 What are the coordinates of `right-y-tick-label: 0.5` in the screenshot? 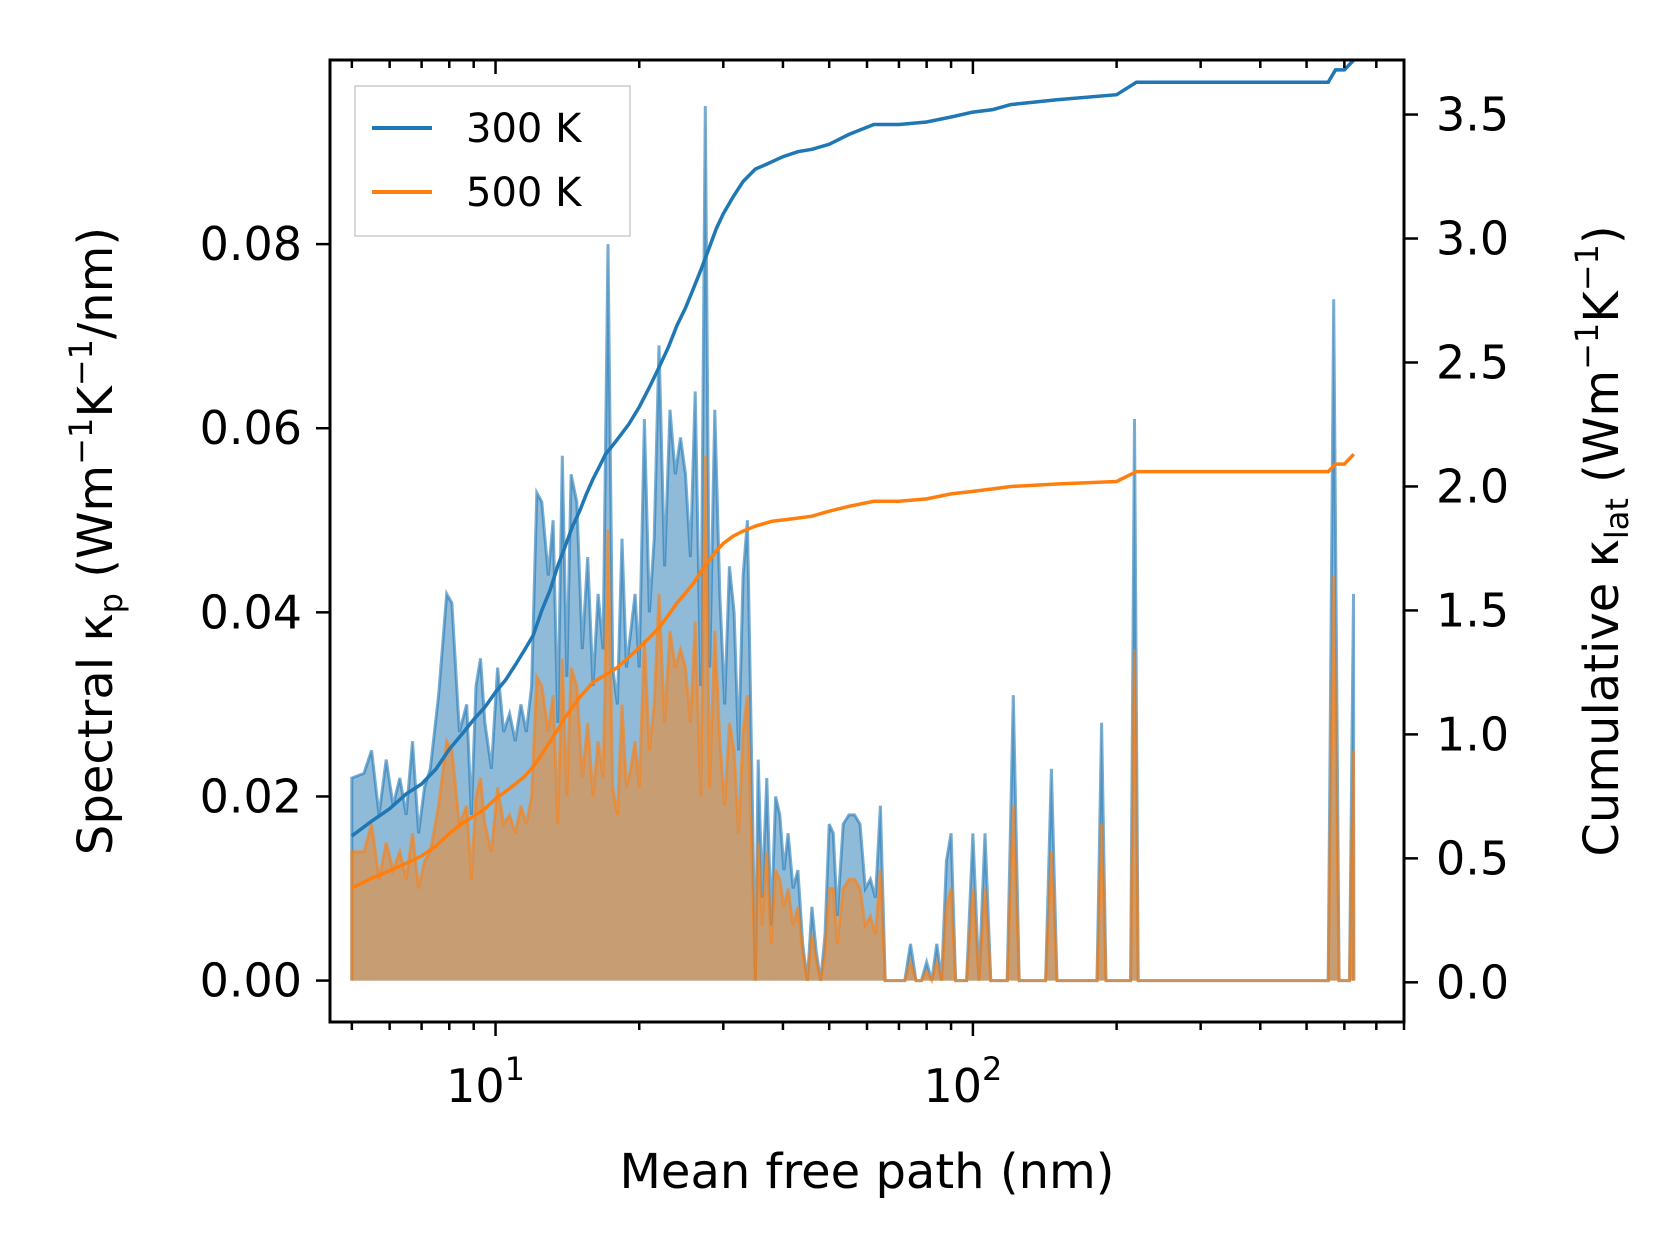 It's located at (1472, 858).